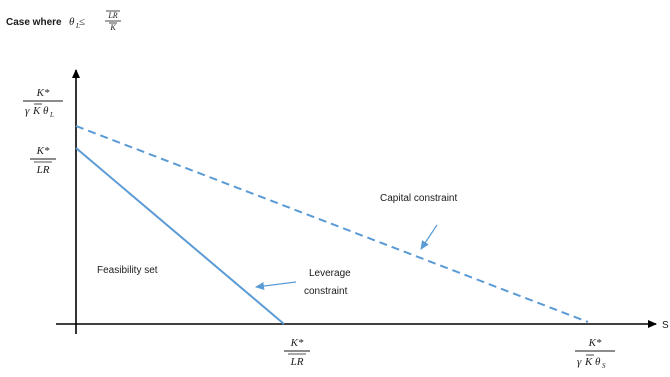 Image resolution: width=670 pixels, height=377 pixels. I want to click on x-label-capital-intercept: K* γ K θ S, so click(595, 353).